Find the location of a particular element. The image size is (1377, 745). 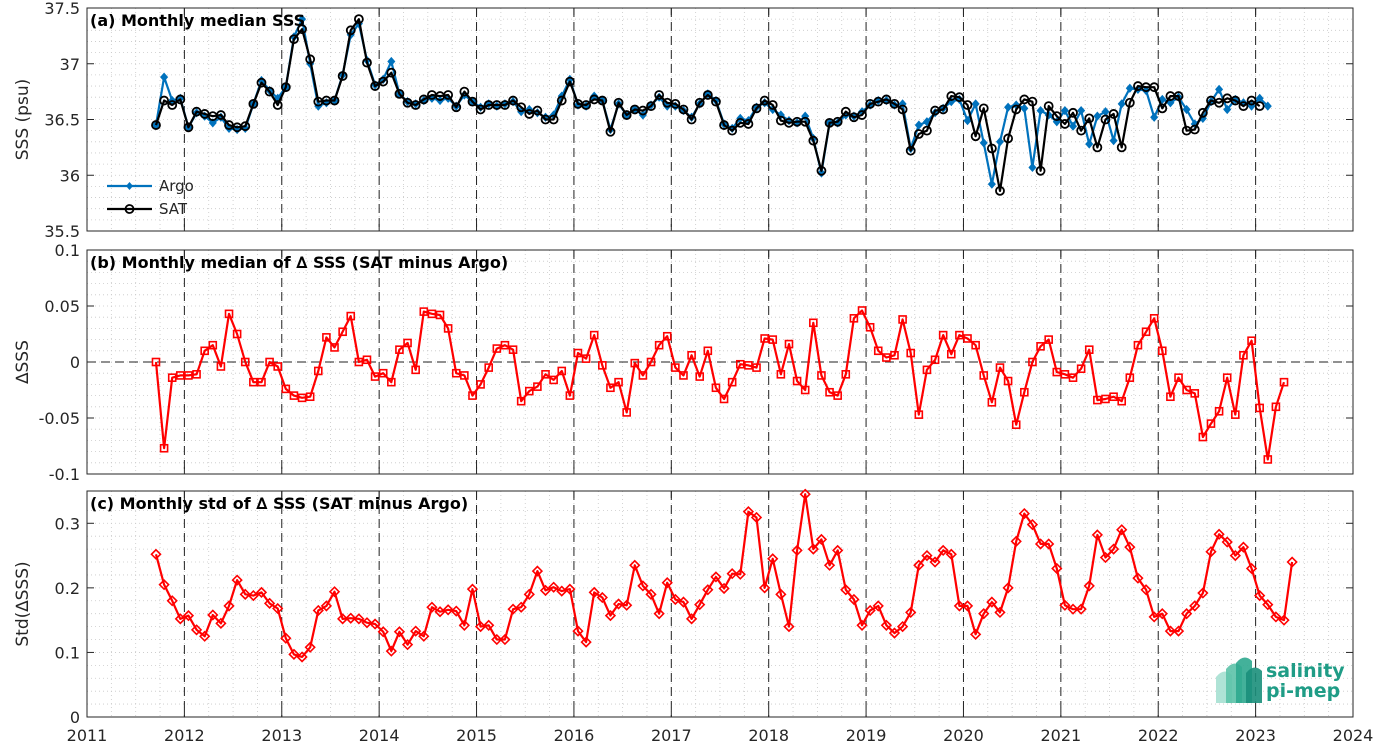

x-tick-label: 2013 is located at coordinates (281, 735).